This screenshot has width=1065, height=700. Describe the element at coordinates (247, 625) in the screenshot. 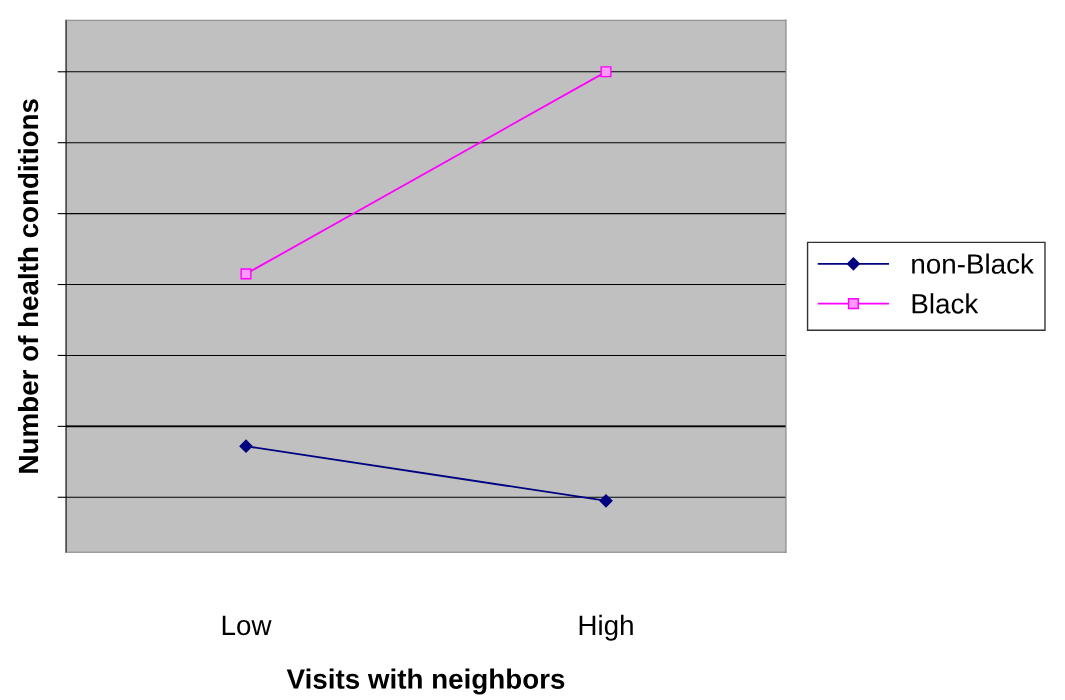

I see `x-tick-label: Low` at that location.